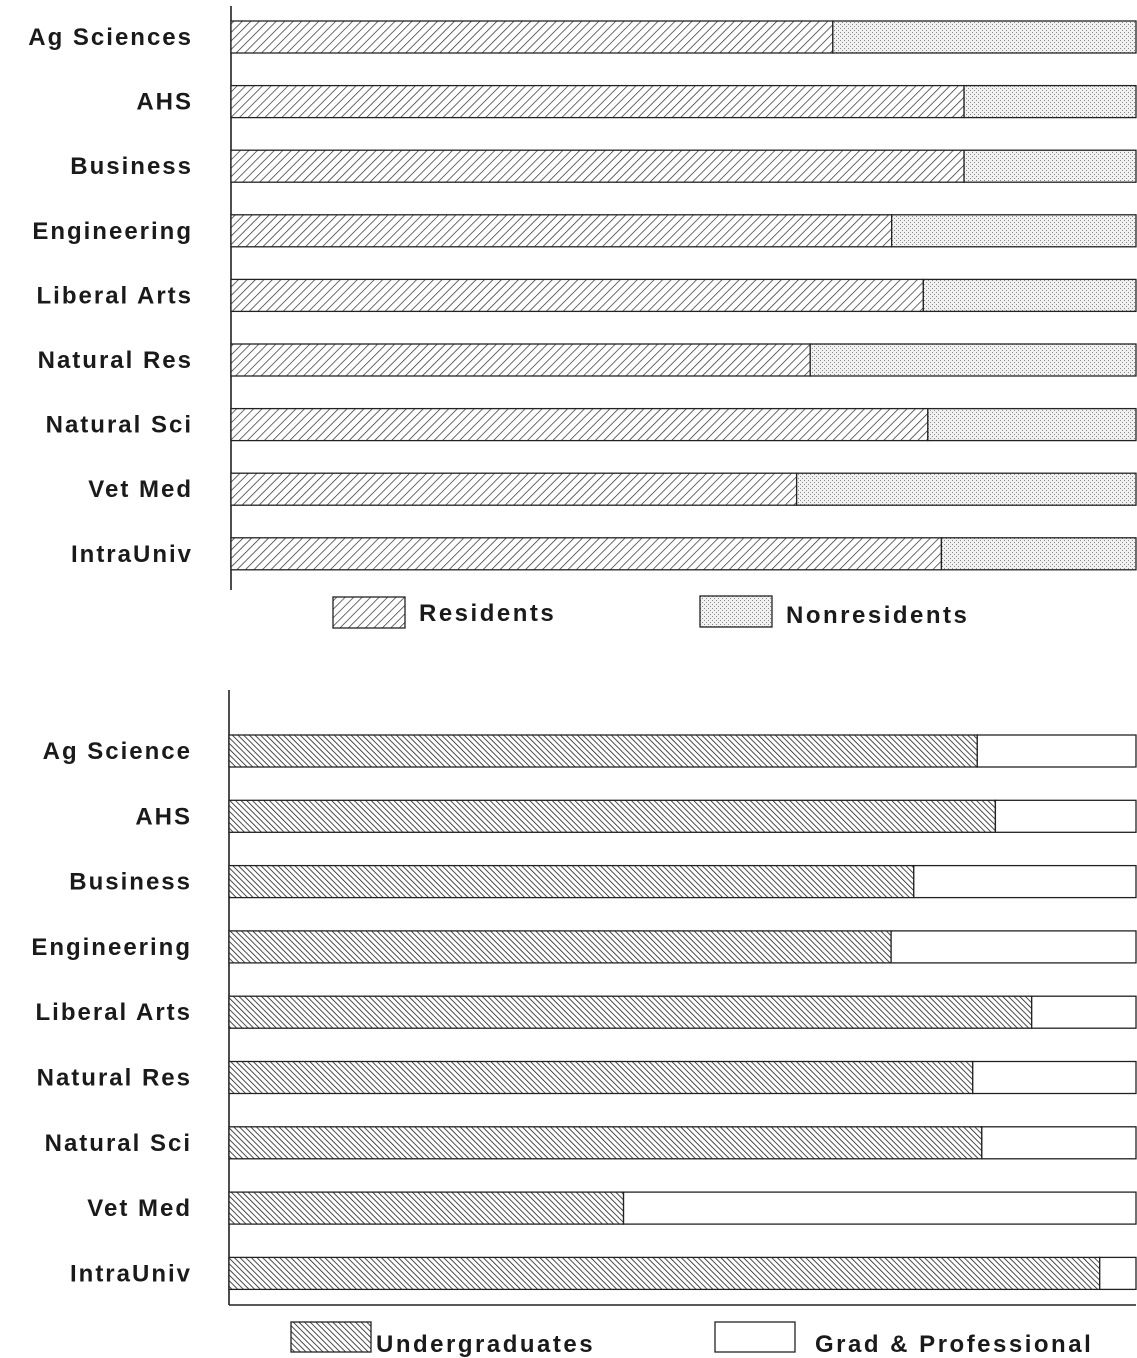 The height and width of the screenshot is (1358, 1137). Describe the element at coordinates (571, 881) in the screenshot. I see `bar-segment-undergraduates-business` at that location.